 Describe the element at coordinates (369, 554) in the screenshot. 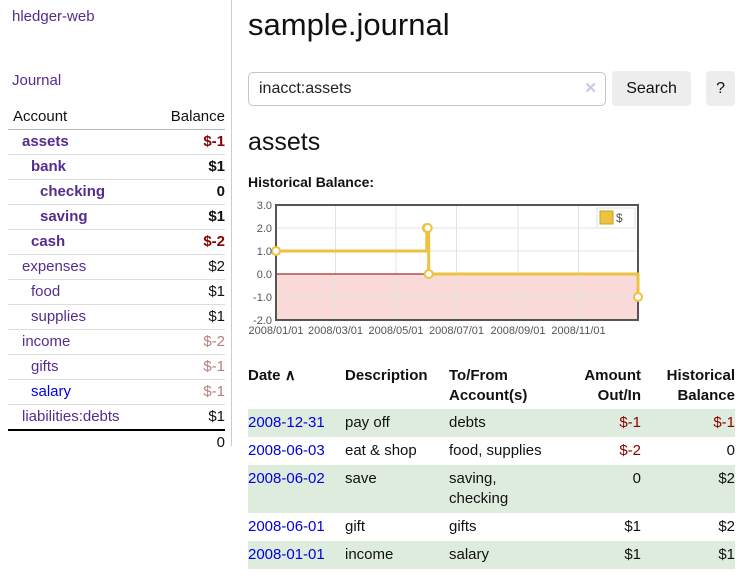

I see `description-cell: income` at that location.